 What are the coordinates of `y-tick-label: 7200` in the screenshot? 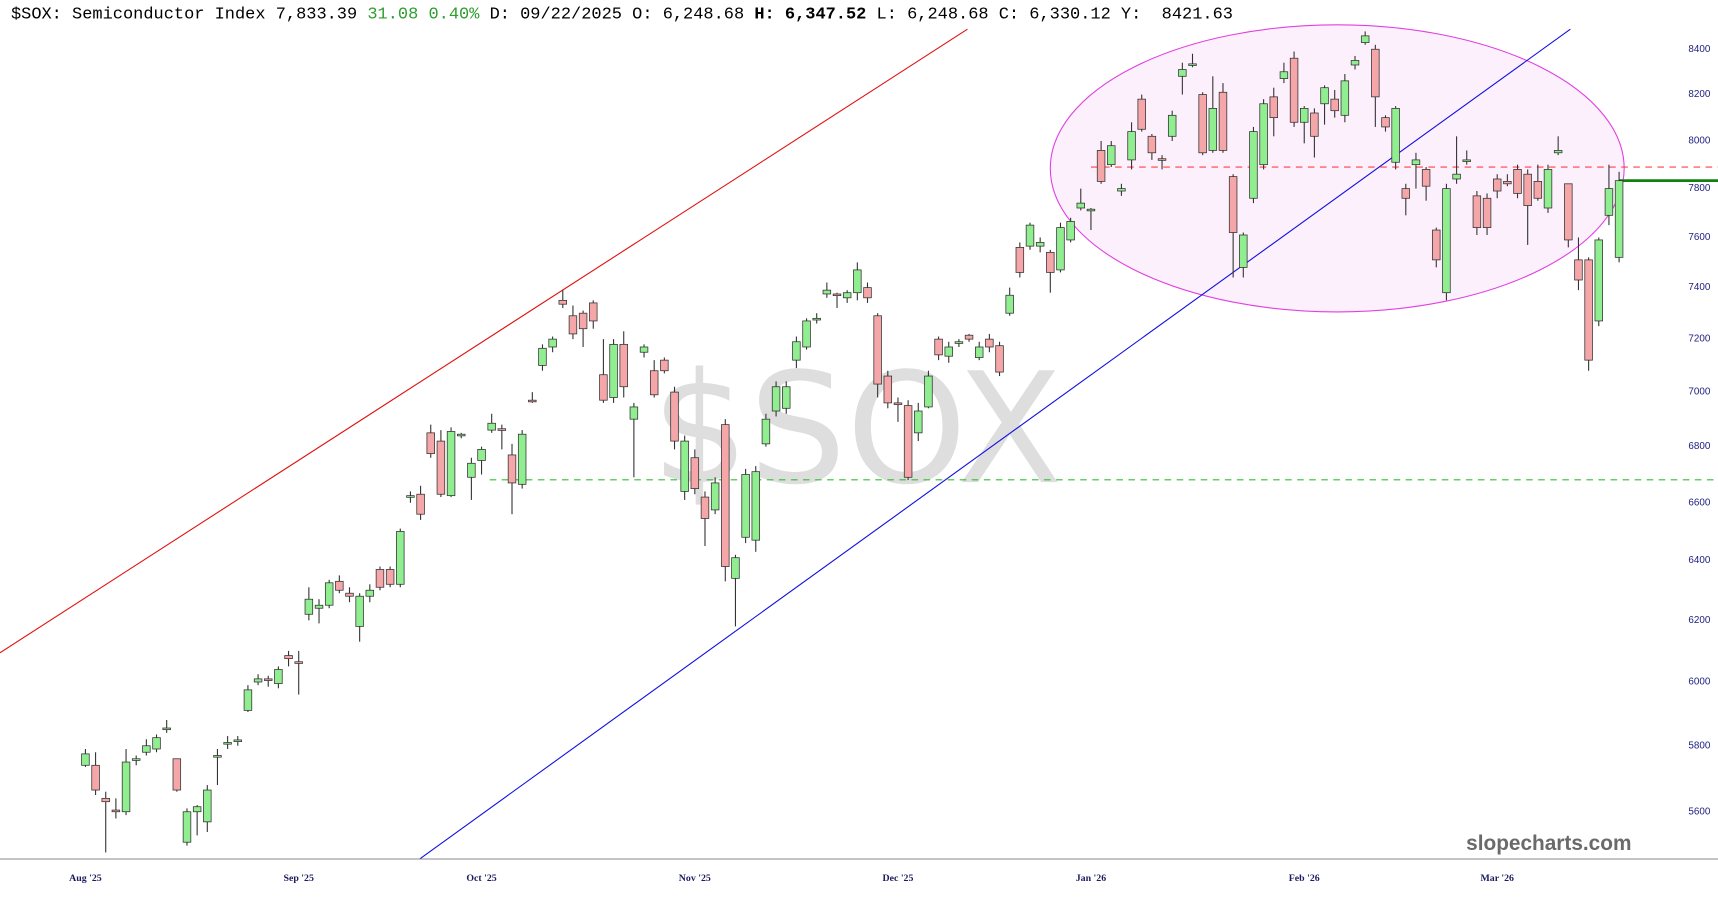 It's located at (1699, 339).